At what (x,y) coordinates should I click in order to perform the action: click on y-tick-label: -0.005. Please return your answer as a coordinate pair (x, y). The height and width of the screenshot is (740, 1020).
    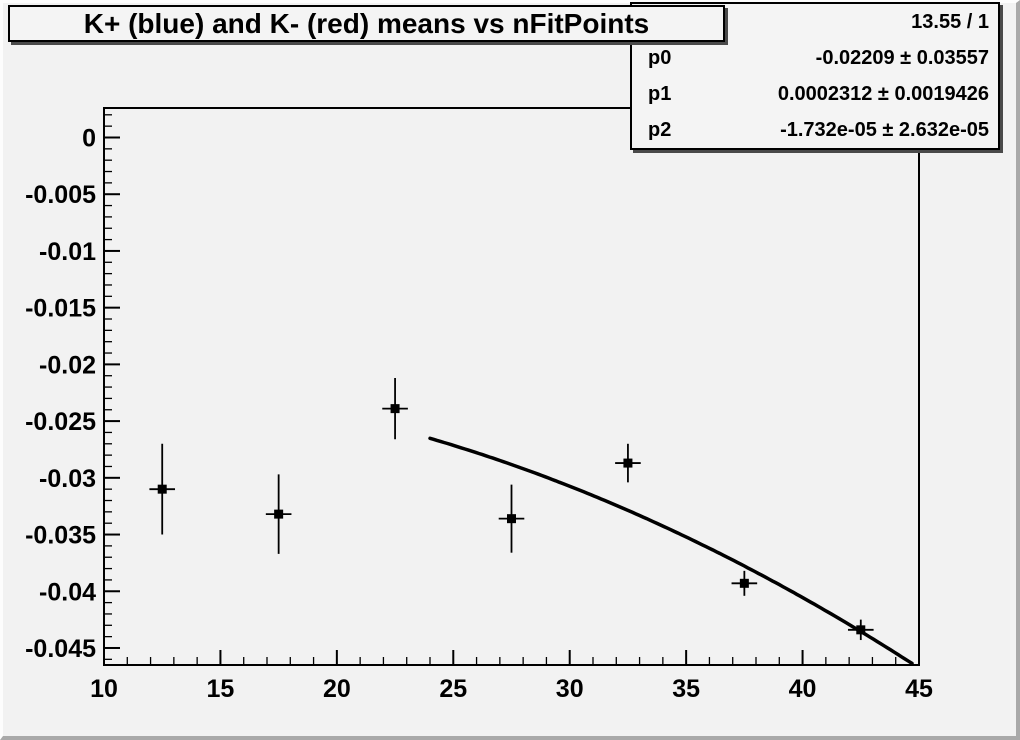
    Looking at the image, I should click on (60, 195).